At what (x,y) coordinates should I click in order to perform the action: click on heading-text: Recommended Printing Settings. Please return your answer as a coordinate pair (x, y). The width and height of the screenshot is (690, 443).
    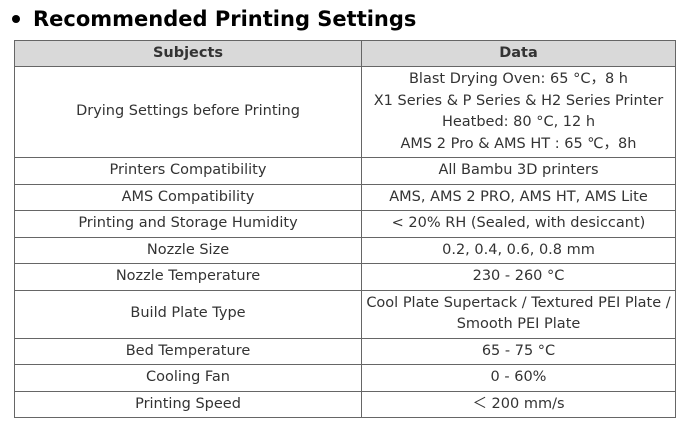
    Looking at the image, I should click on (225, 19).